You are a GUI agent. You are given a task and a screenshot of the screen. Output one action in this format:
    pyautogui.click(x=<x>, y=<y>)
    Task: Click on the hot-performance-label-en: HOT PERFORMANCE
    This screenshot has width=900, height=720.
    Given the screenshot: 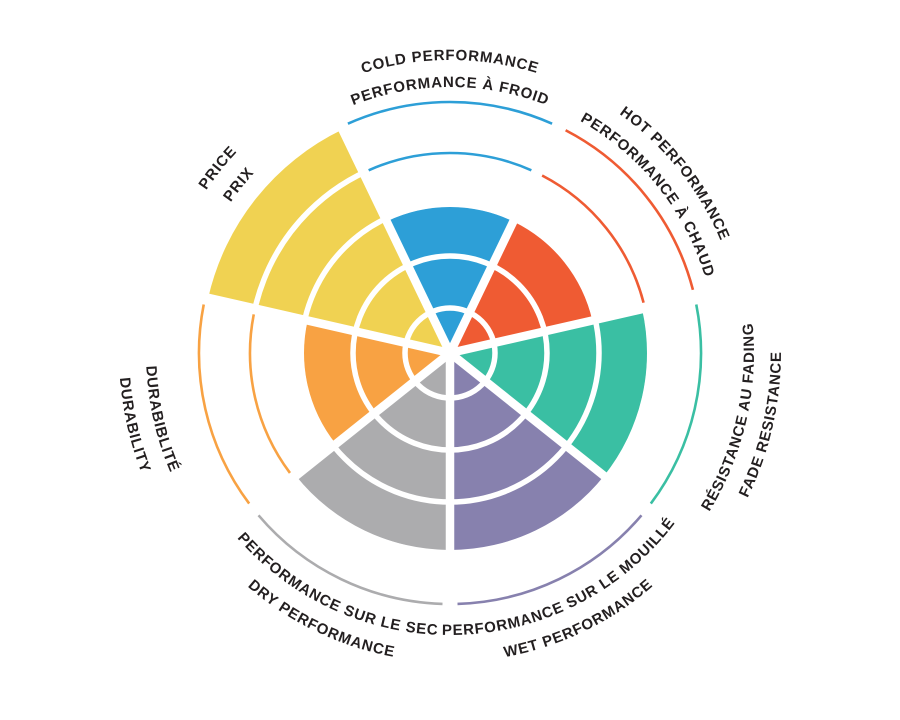 What is the action you would take?
    pyautogui.click(x=675, y=173)
    